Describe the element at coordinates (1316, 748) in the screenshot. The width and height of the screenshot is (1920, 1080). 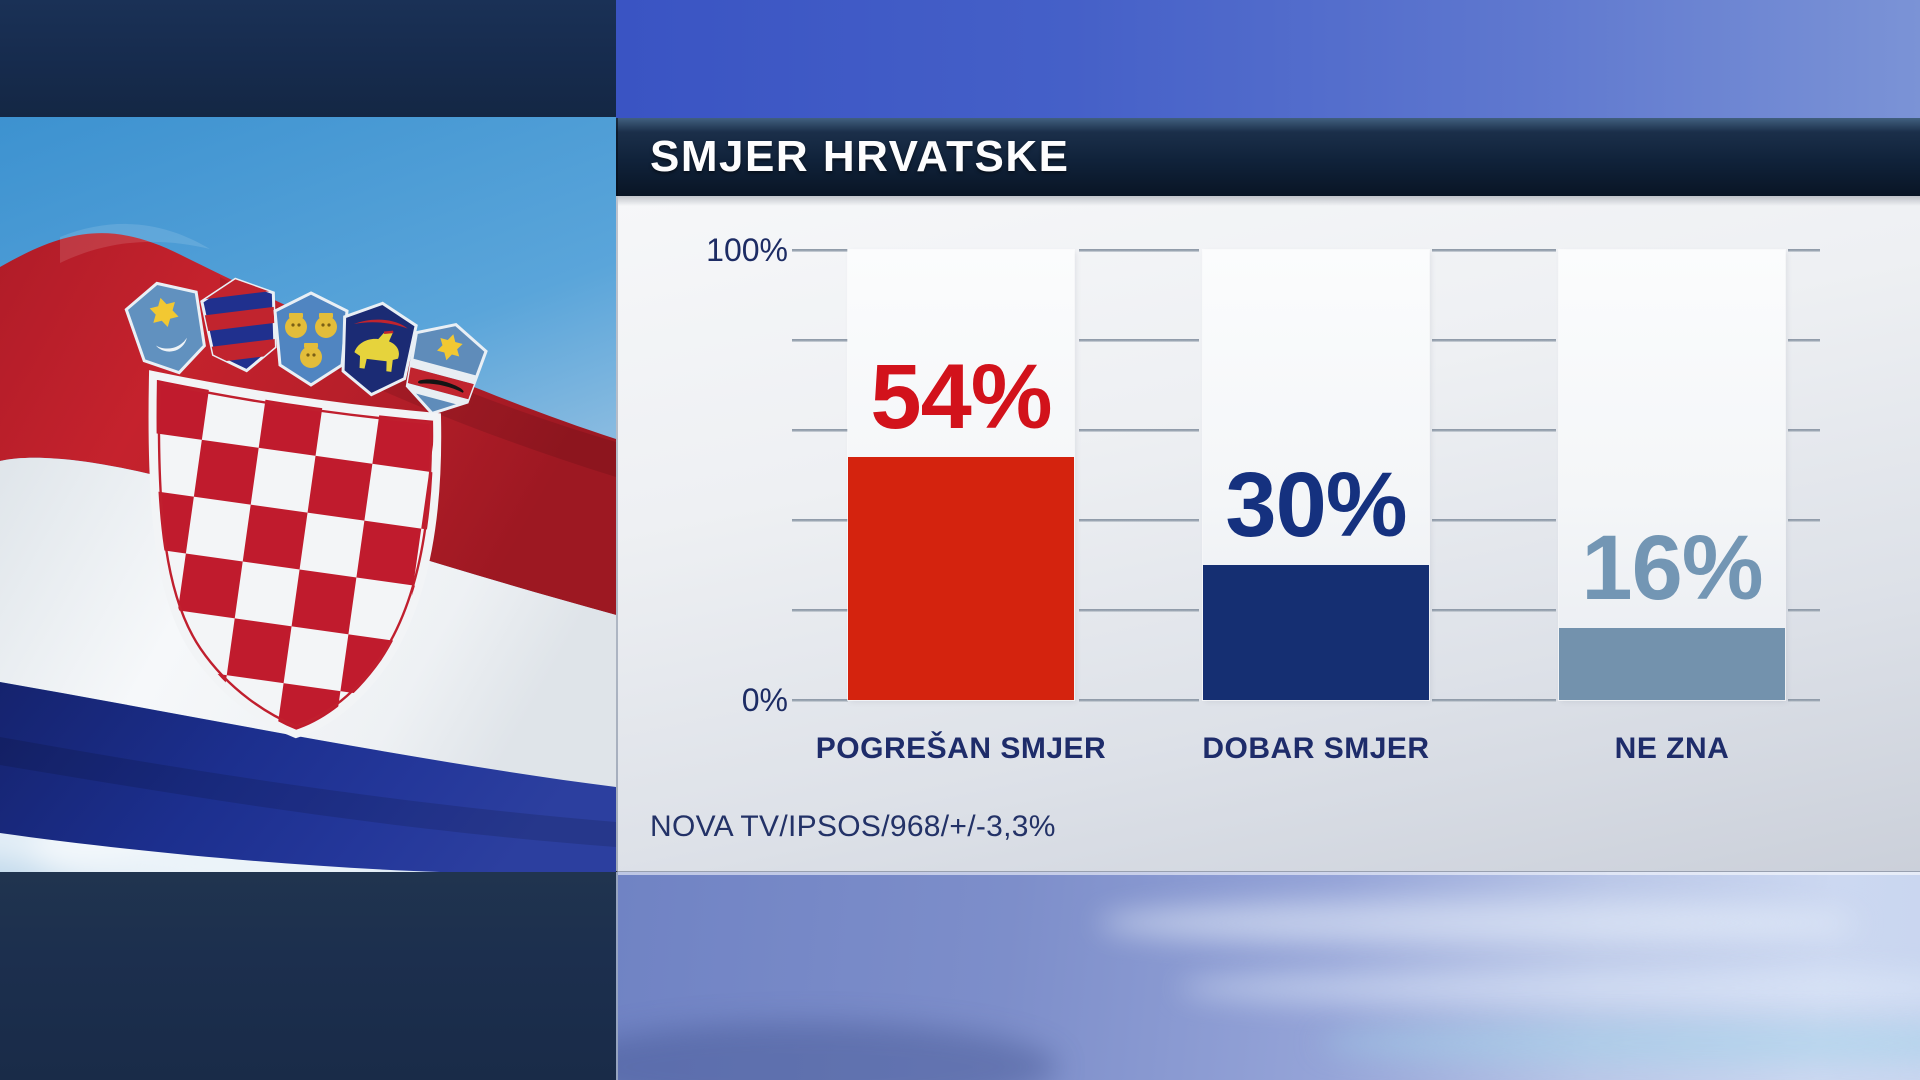
I see `category-label-dobar-smjer: DOBAR SMJER` at that location.